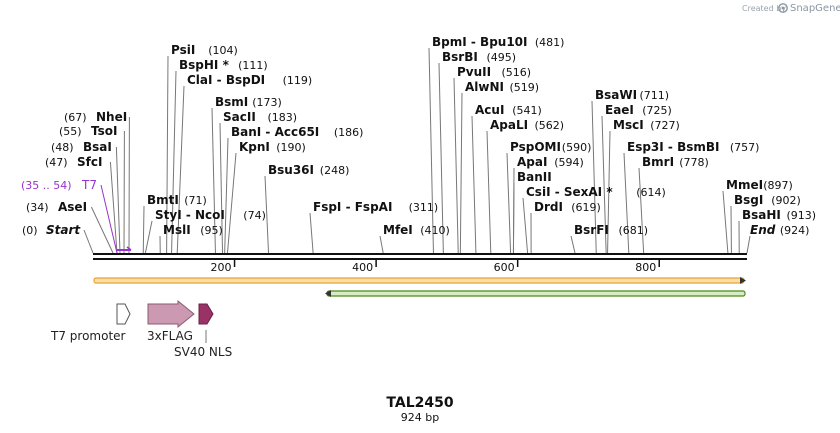 This screenshot has width=840, height=433. What do you see at coordinates (56, 207) in the screenshot?
I see `site-asei: (34) AseI` at bounding box center [56, 207].